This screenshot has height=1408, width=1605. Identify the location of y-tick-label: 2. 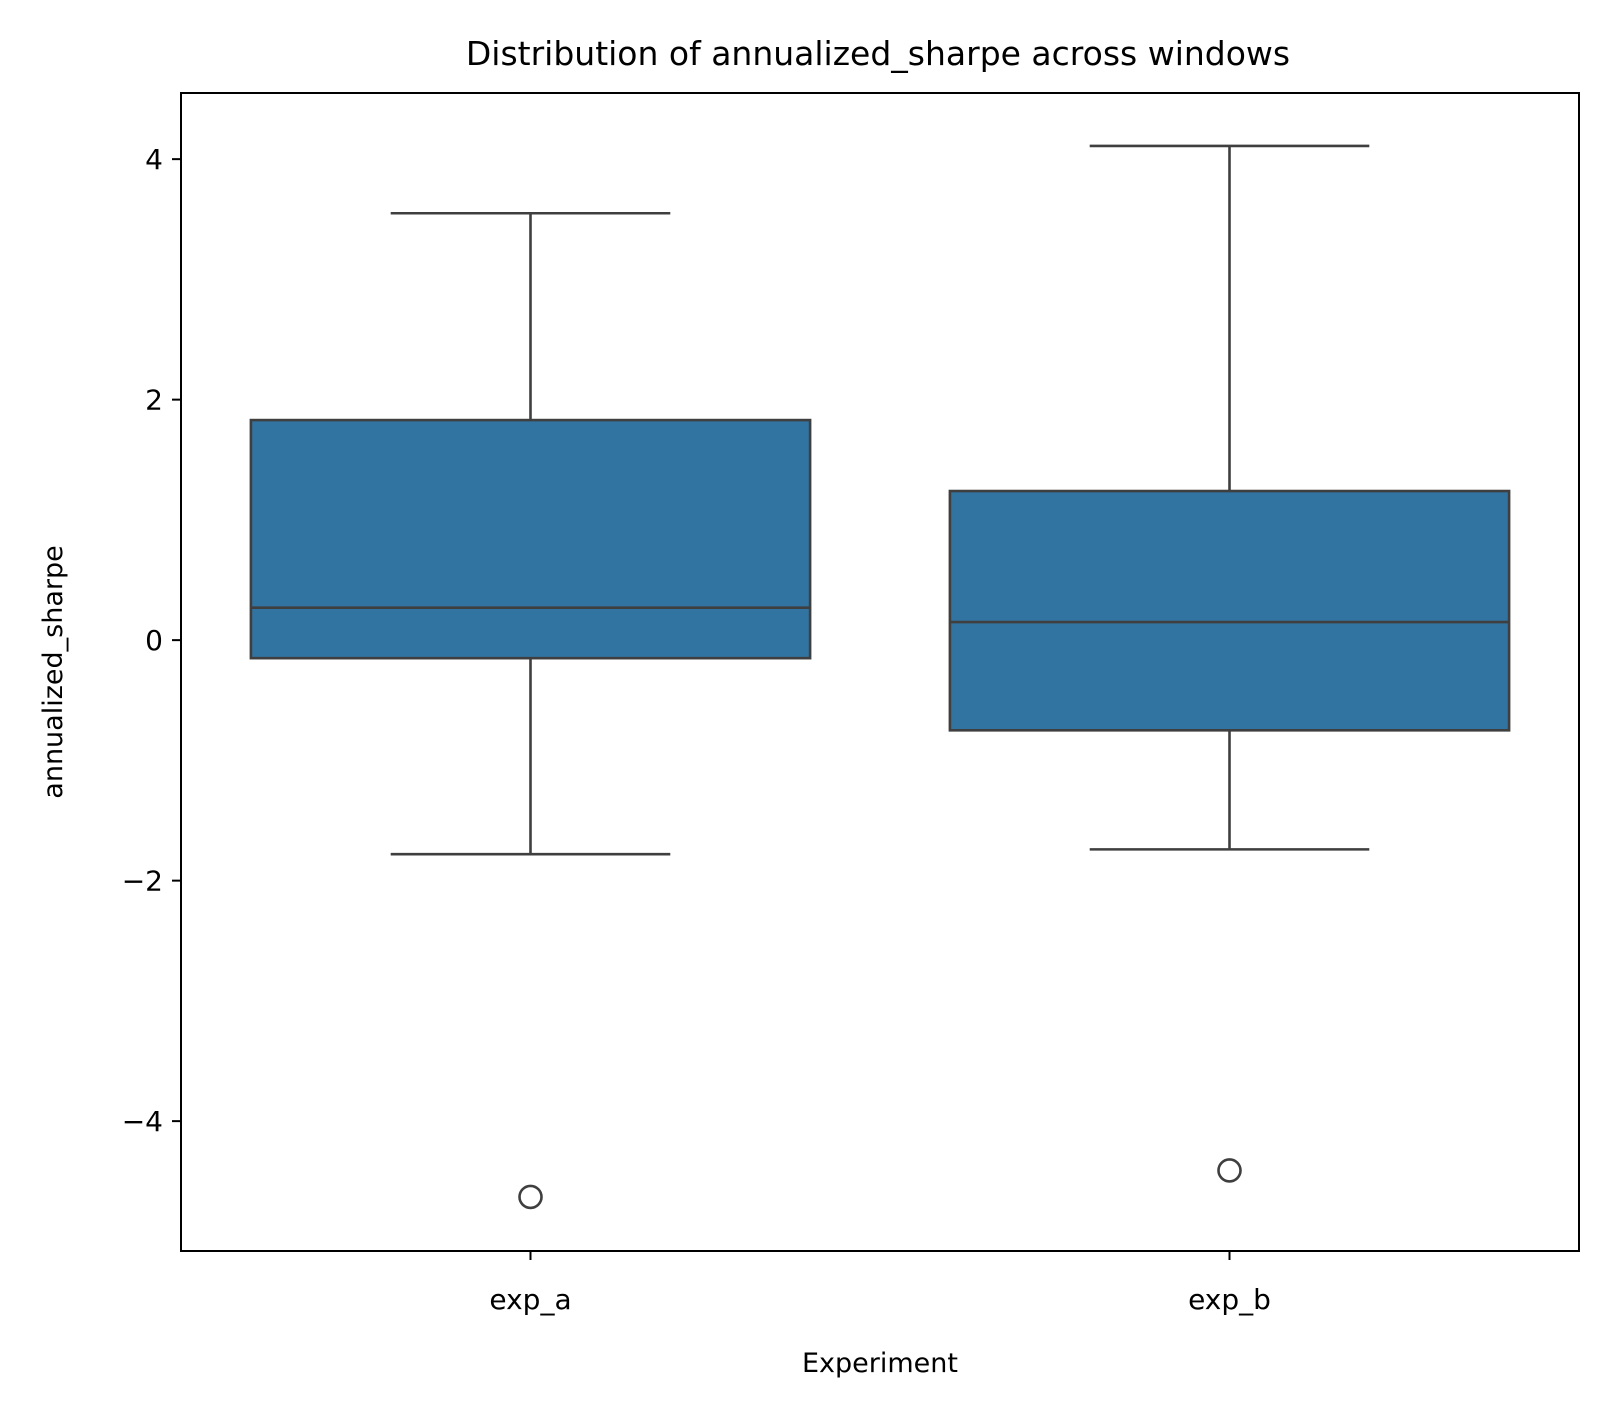
(154, 400).